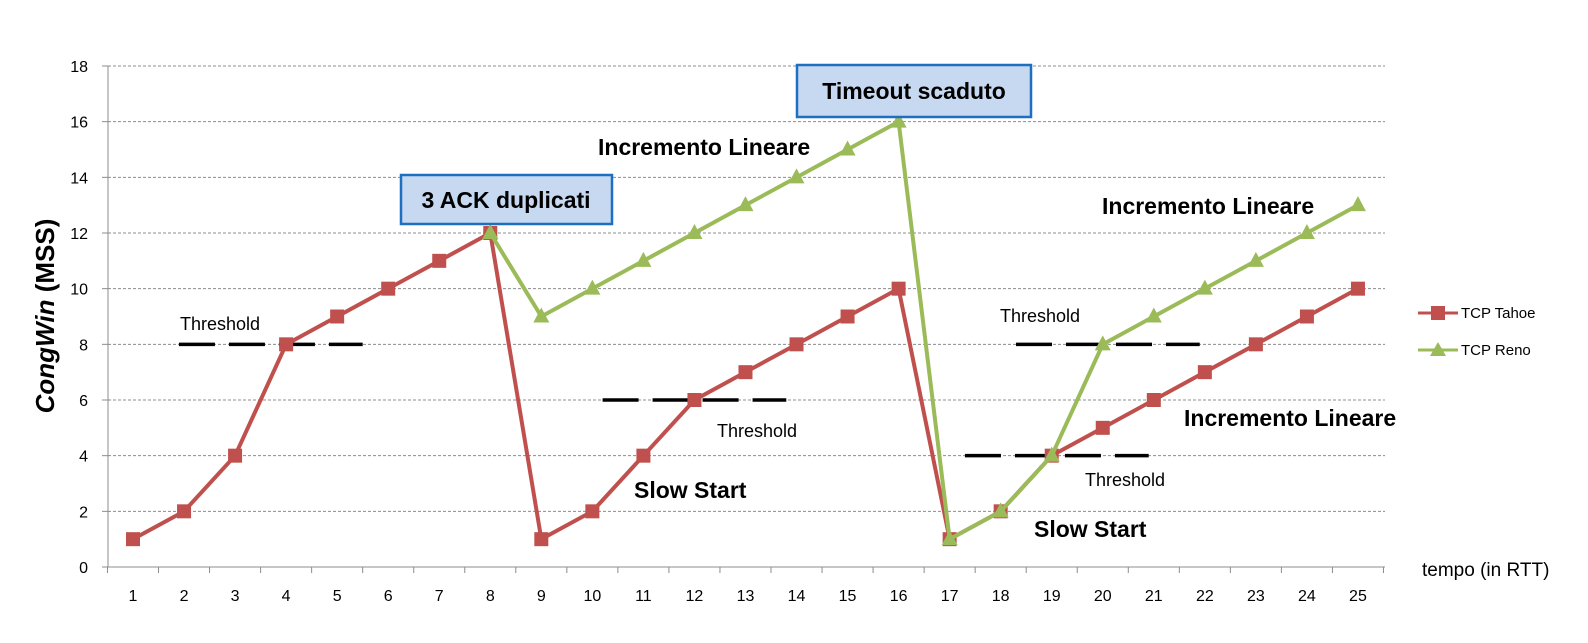 This screenshot has height=643, width=1588. Describe the element at coordinates (490, 596) in the screenshot. I see `x-tick-label-8: 8` at that location.